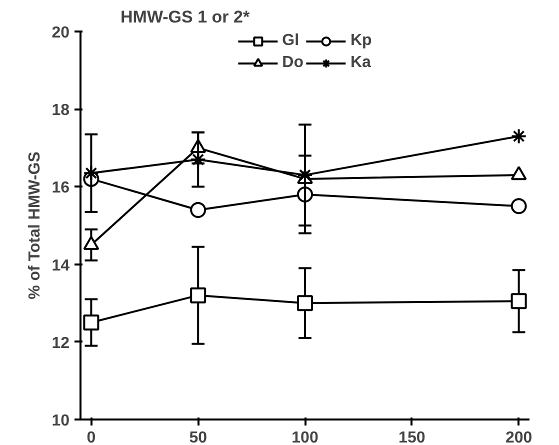 This screenshot has width=559, height=445. What do you see at coordinates (61, 111) in the screenshot?
I see `y-tick-label: 18` at bounding box center [61, 111].